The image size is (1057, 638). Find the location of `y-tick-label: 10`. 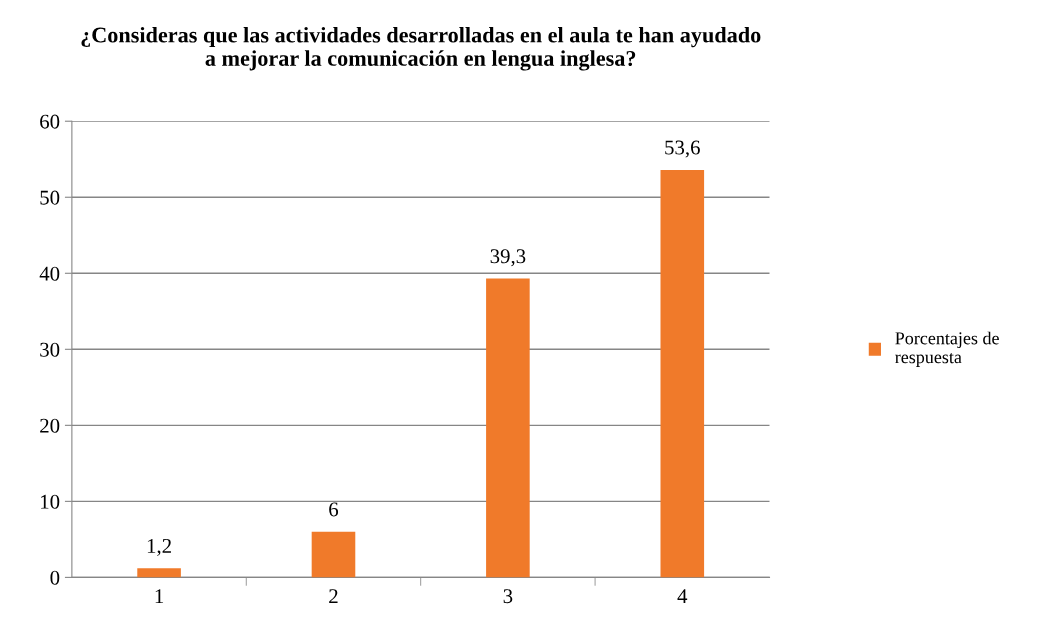

y-tick-label: 10 is located at coordinates (50, 501).